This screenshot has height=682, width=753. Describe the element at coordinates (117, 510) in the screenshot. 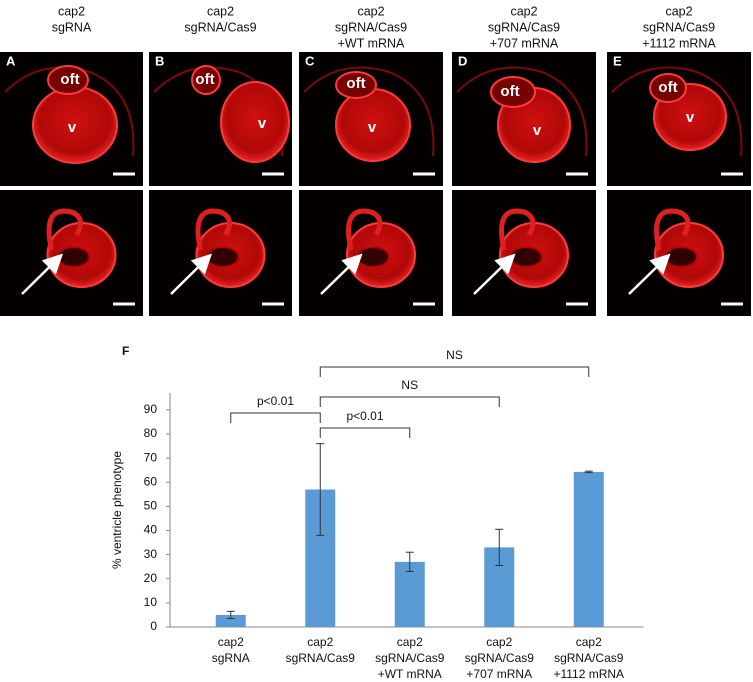

I see `y-axis-title: % ventricle phenotype` at that location.